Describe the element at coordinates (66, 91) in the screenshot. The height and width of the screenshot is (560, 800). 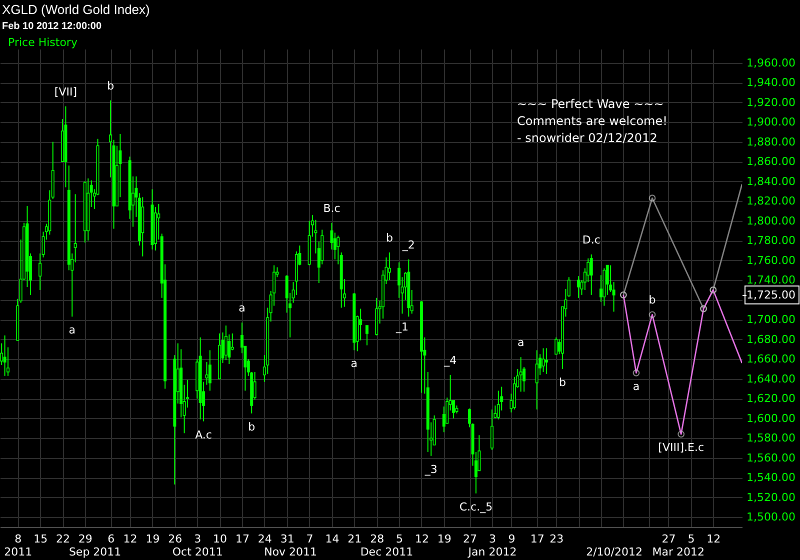
I see `annotation: [VII]` at that location.